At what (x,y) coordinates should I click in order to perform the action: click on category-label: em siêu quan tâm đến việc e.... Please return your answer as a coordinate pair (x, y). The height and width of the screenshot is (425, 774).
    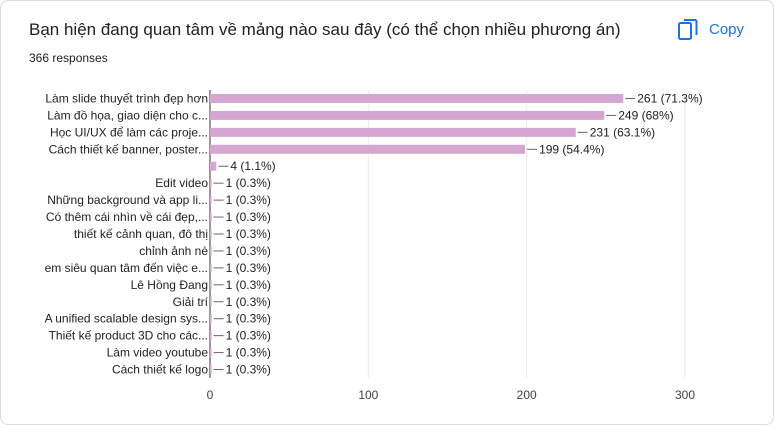
    Looking at the image, I should click on (126, 268).